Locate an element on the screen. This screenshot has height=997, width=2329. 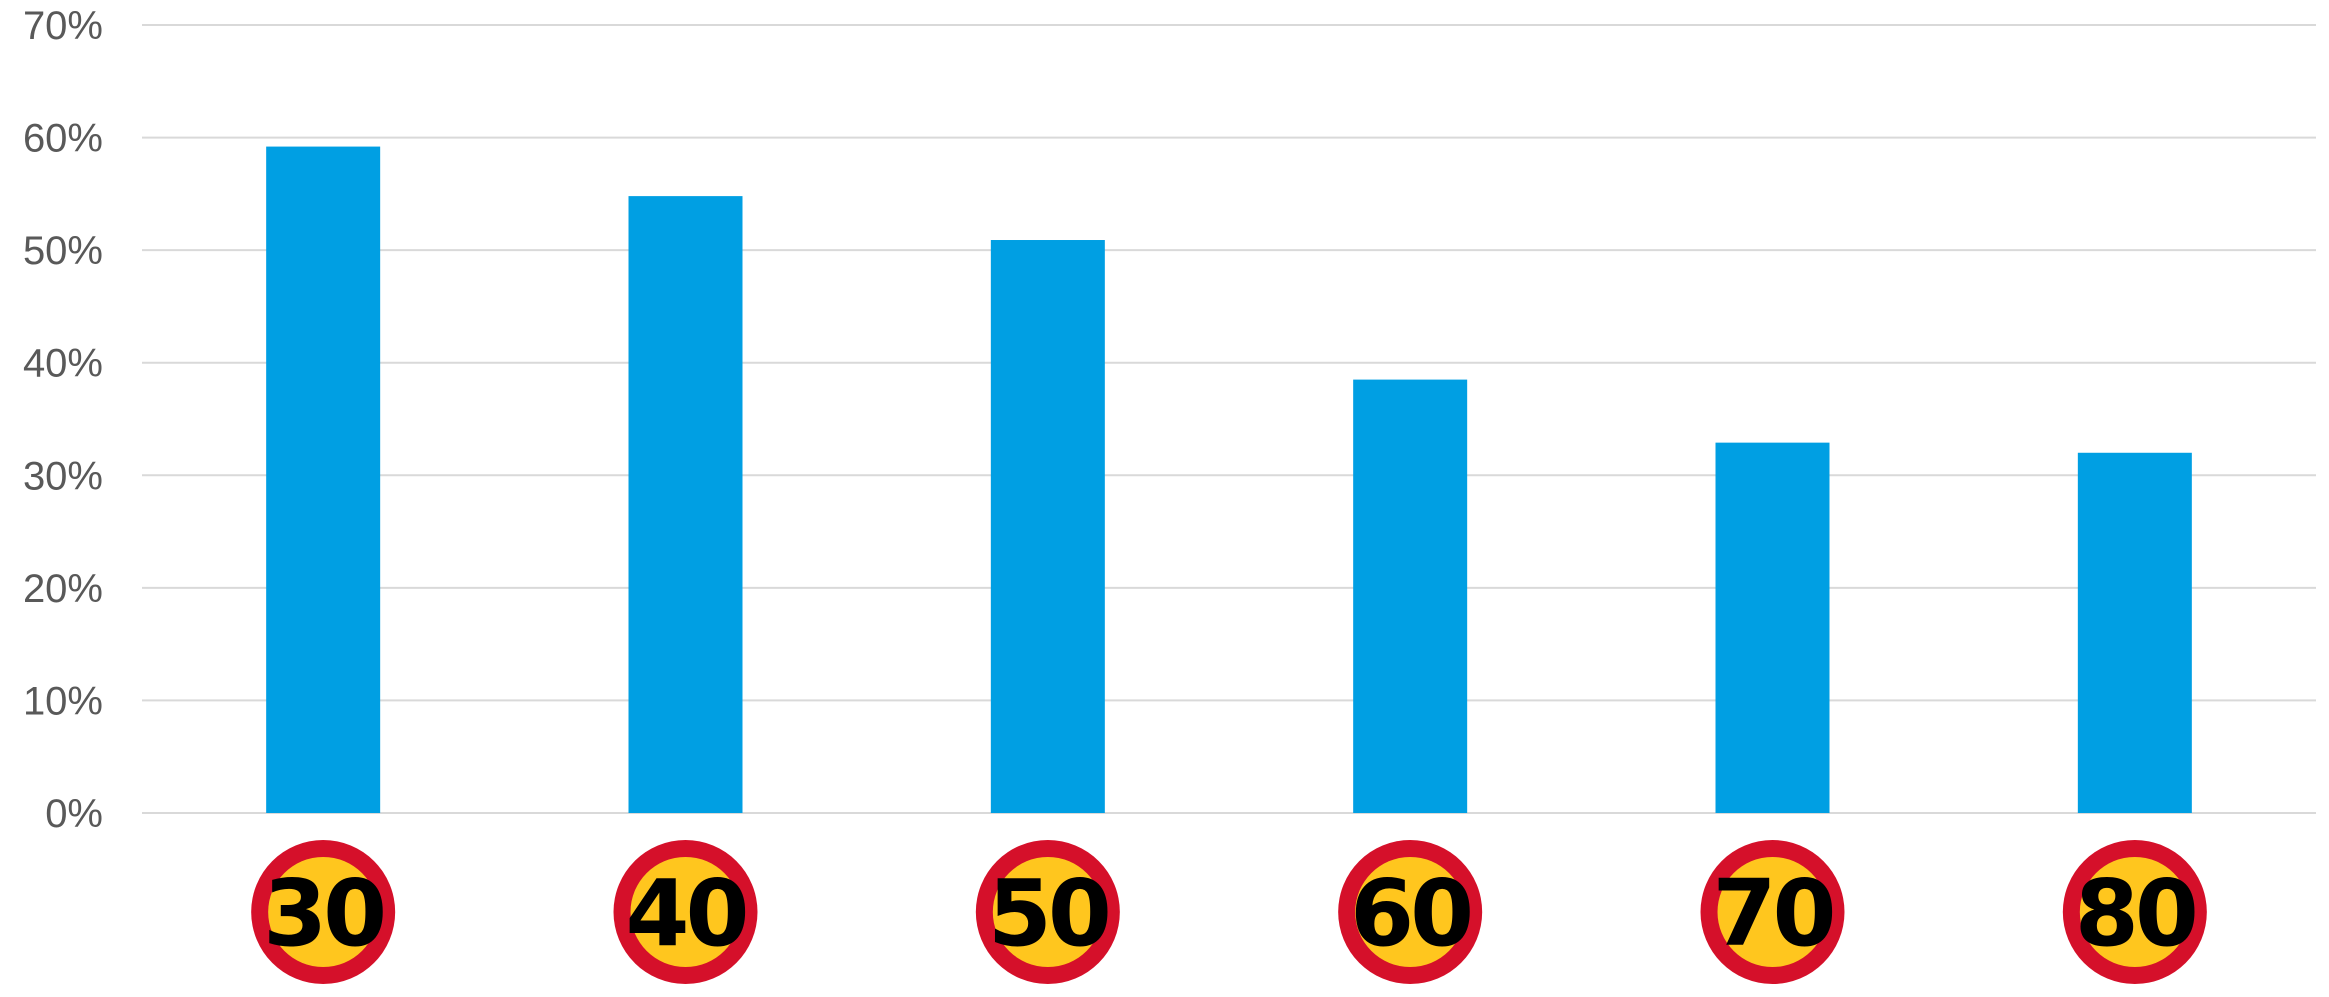
y-tick-label: 60% is located at coordinates (63, 139).